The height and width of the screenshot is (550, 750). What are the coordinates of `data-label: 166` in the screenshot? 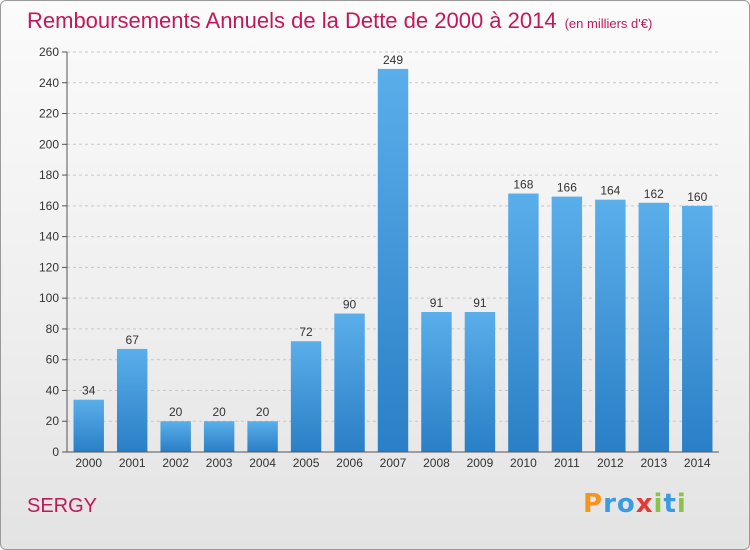 It's located at (567, 188).